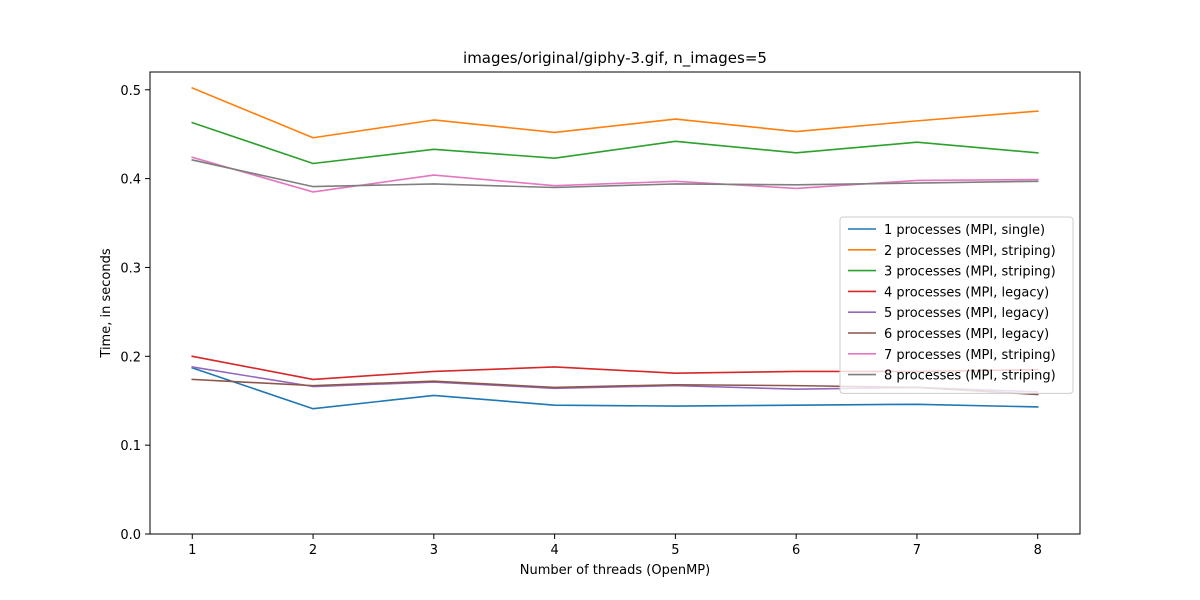 The height and width of the screenshot is (600, 1200). I want to click on legend-label-5: 5 processes (MPI, legacy), so click(966, 313).